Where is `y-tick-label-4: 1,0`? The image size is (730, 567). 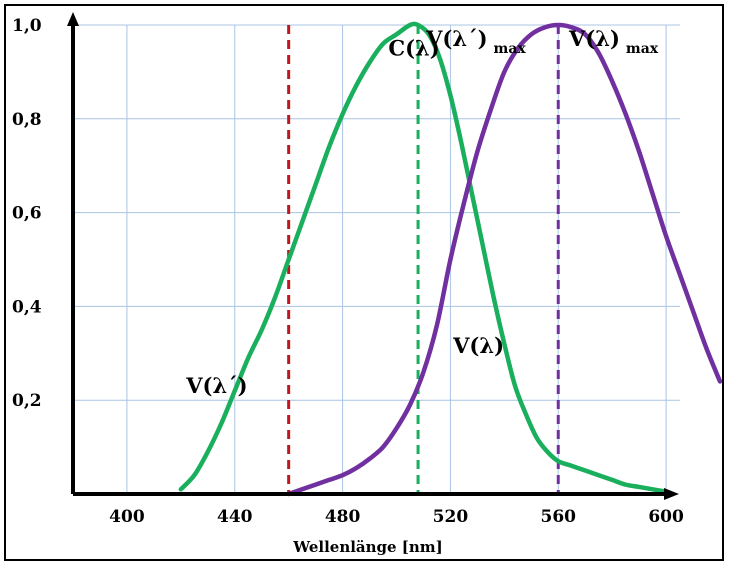
y-tick-label-4: 1,0 is located at coordinates (27, 26).